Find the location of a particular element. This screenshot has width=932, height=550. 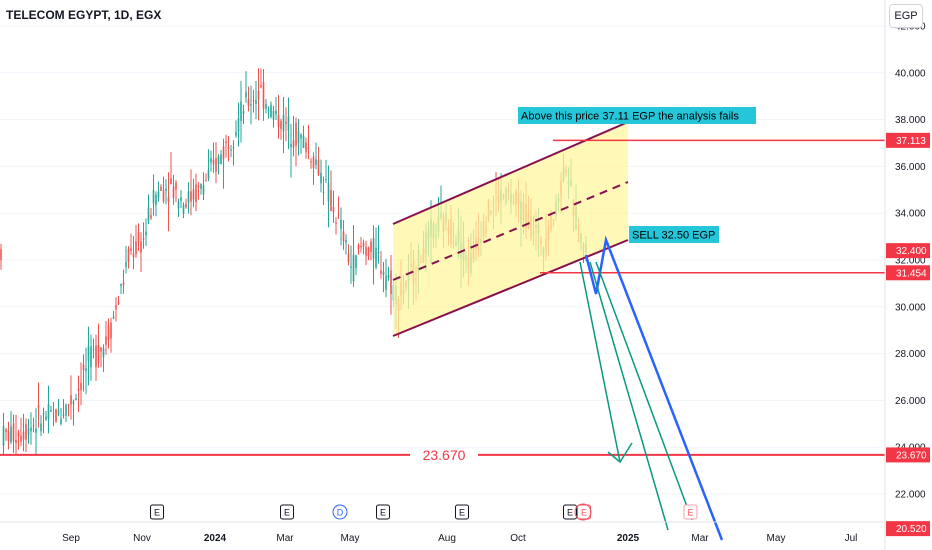

y-tick-label: 38.000 is located at coordinates (910, 120).